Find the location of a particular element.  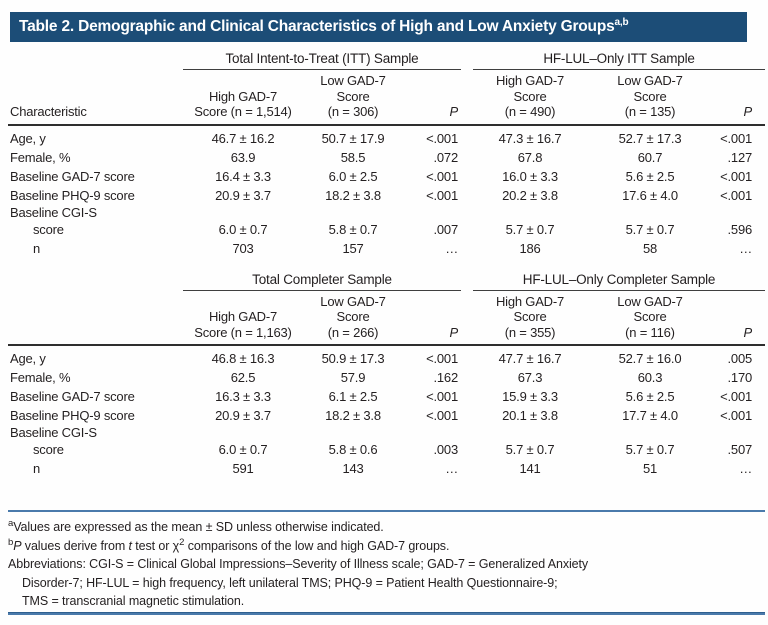

cell-value: 50.7 ± 17.9 is located at coordinates (353, 138).